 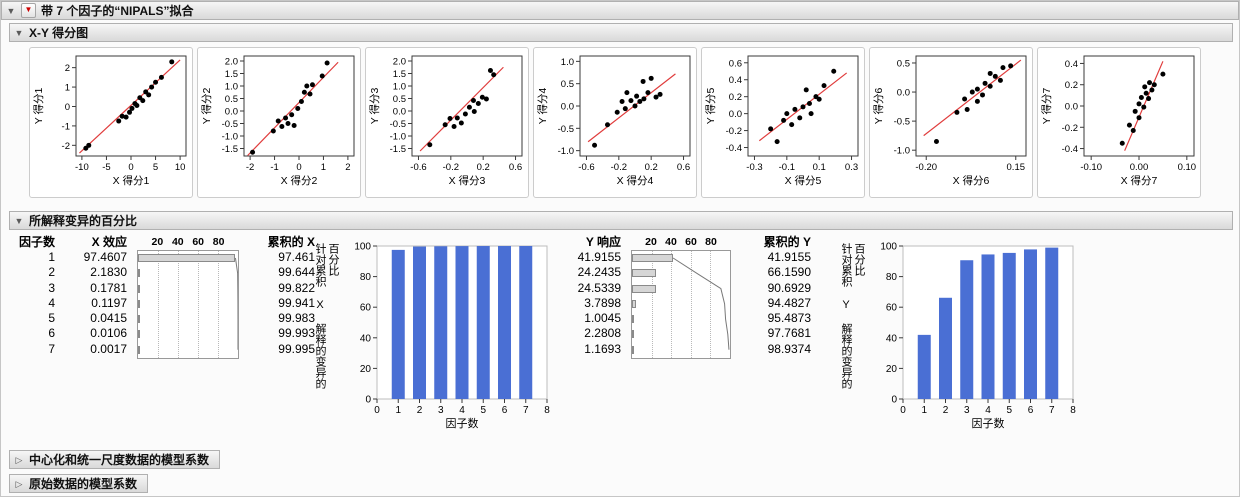 What do you see at coordinates (366, 308) in the screenshot?
I see `svg-text: 60` at bounding box center [366, 308].